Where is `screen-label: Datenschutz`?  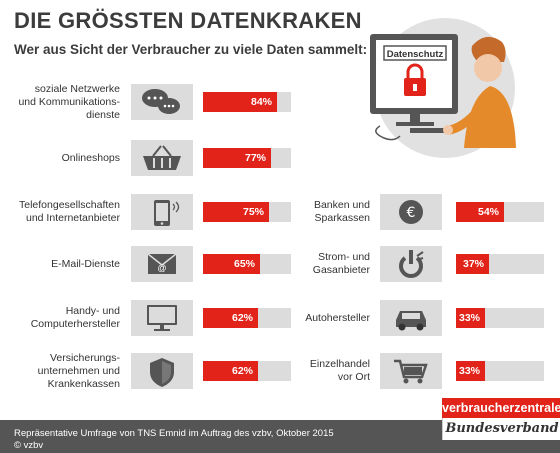 screen-label: Datenschutz is located at coordinates (415, 54).